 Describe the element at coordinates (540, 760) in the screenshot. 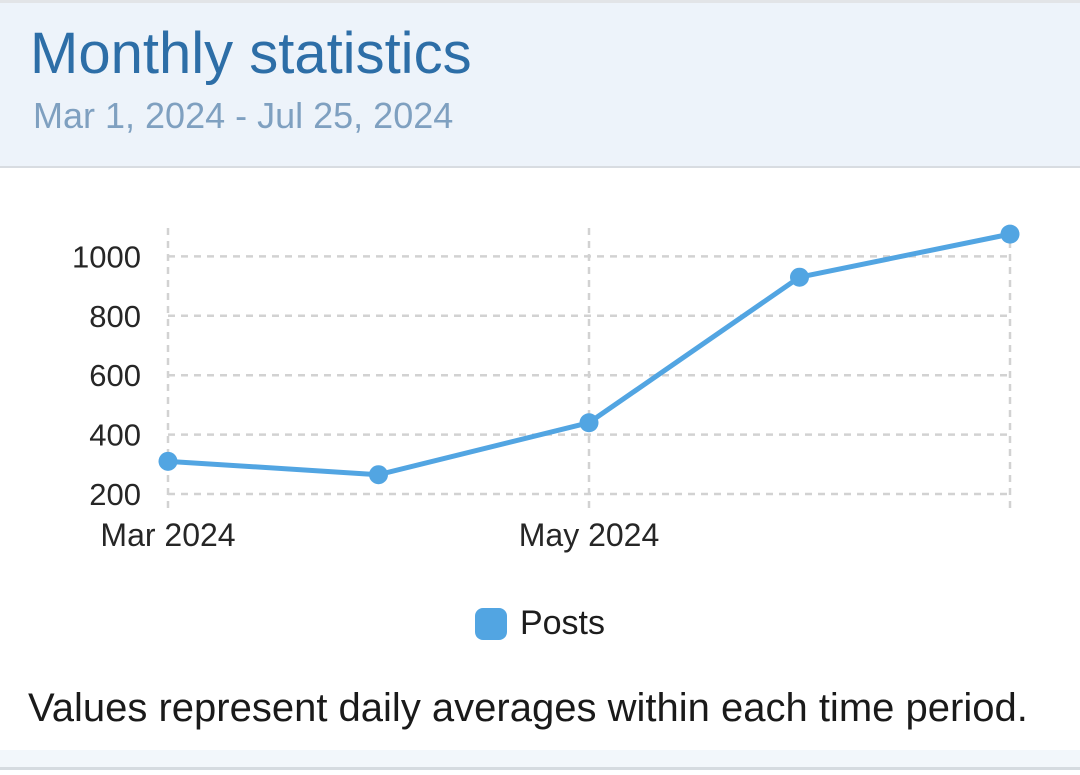

I see `footer-strip` at that location.